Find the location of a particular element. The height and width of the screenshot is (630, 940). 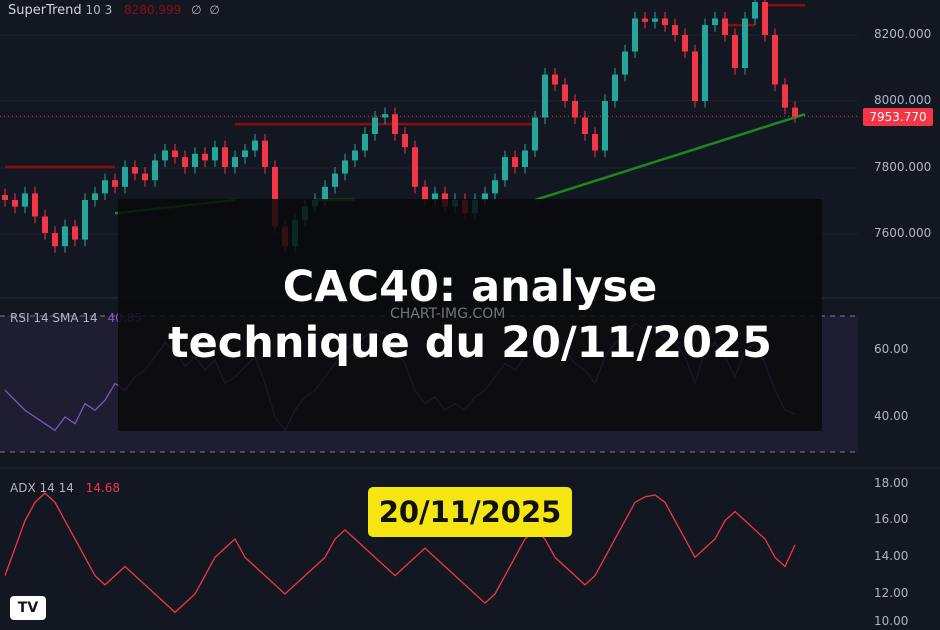

title-line-2: technique du 20/11/2025 is located at coordinates (470, 343).